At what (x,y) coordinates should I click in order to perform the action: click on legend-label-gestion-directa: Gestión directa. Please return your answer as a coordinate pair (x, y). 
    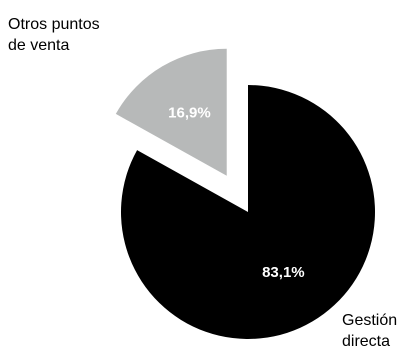
    Looking at the image, I should click on (369, 331).